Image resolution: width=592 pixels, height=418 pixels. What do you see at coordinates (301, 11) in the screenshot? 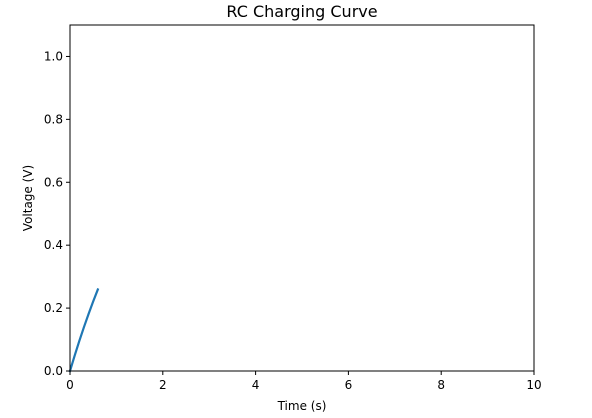
I see `chart-title: RC Charging Curve` at bounding box center [301, 11].